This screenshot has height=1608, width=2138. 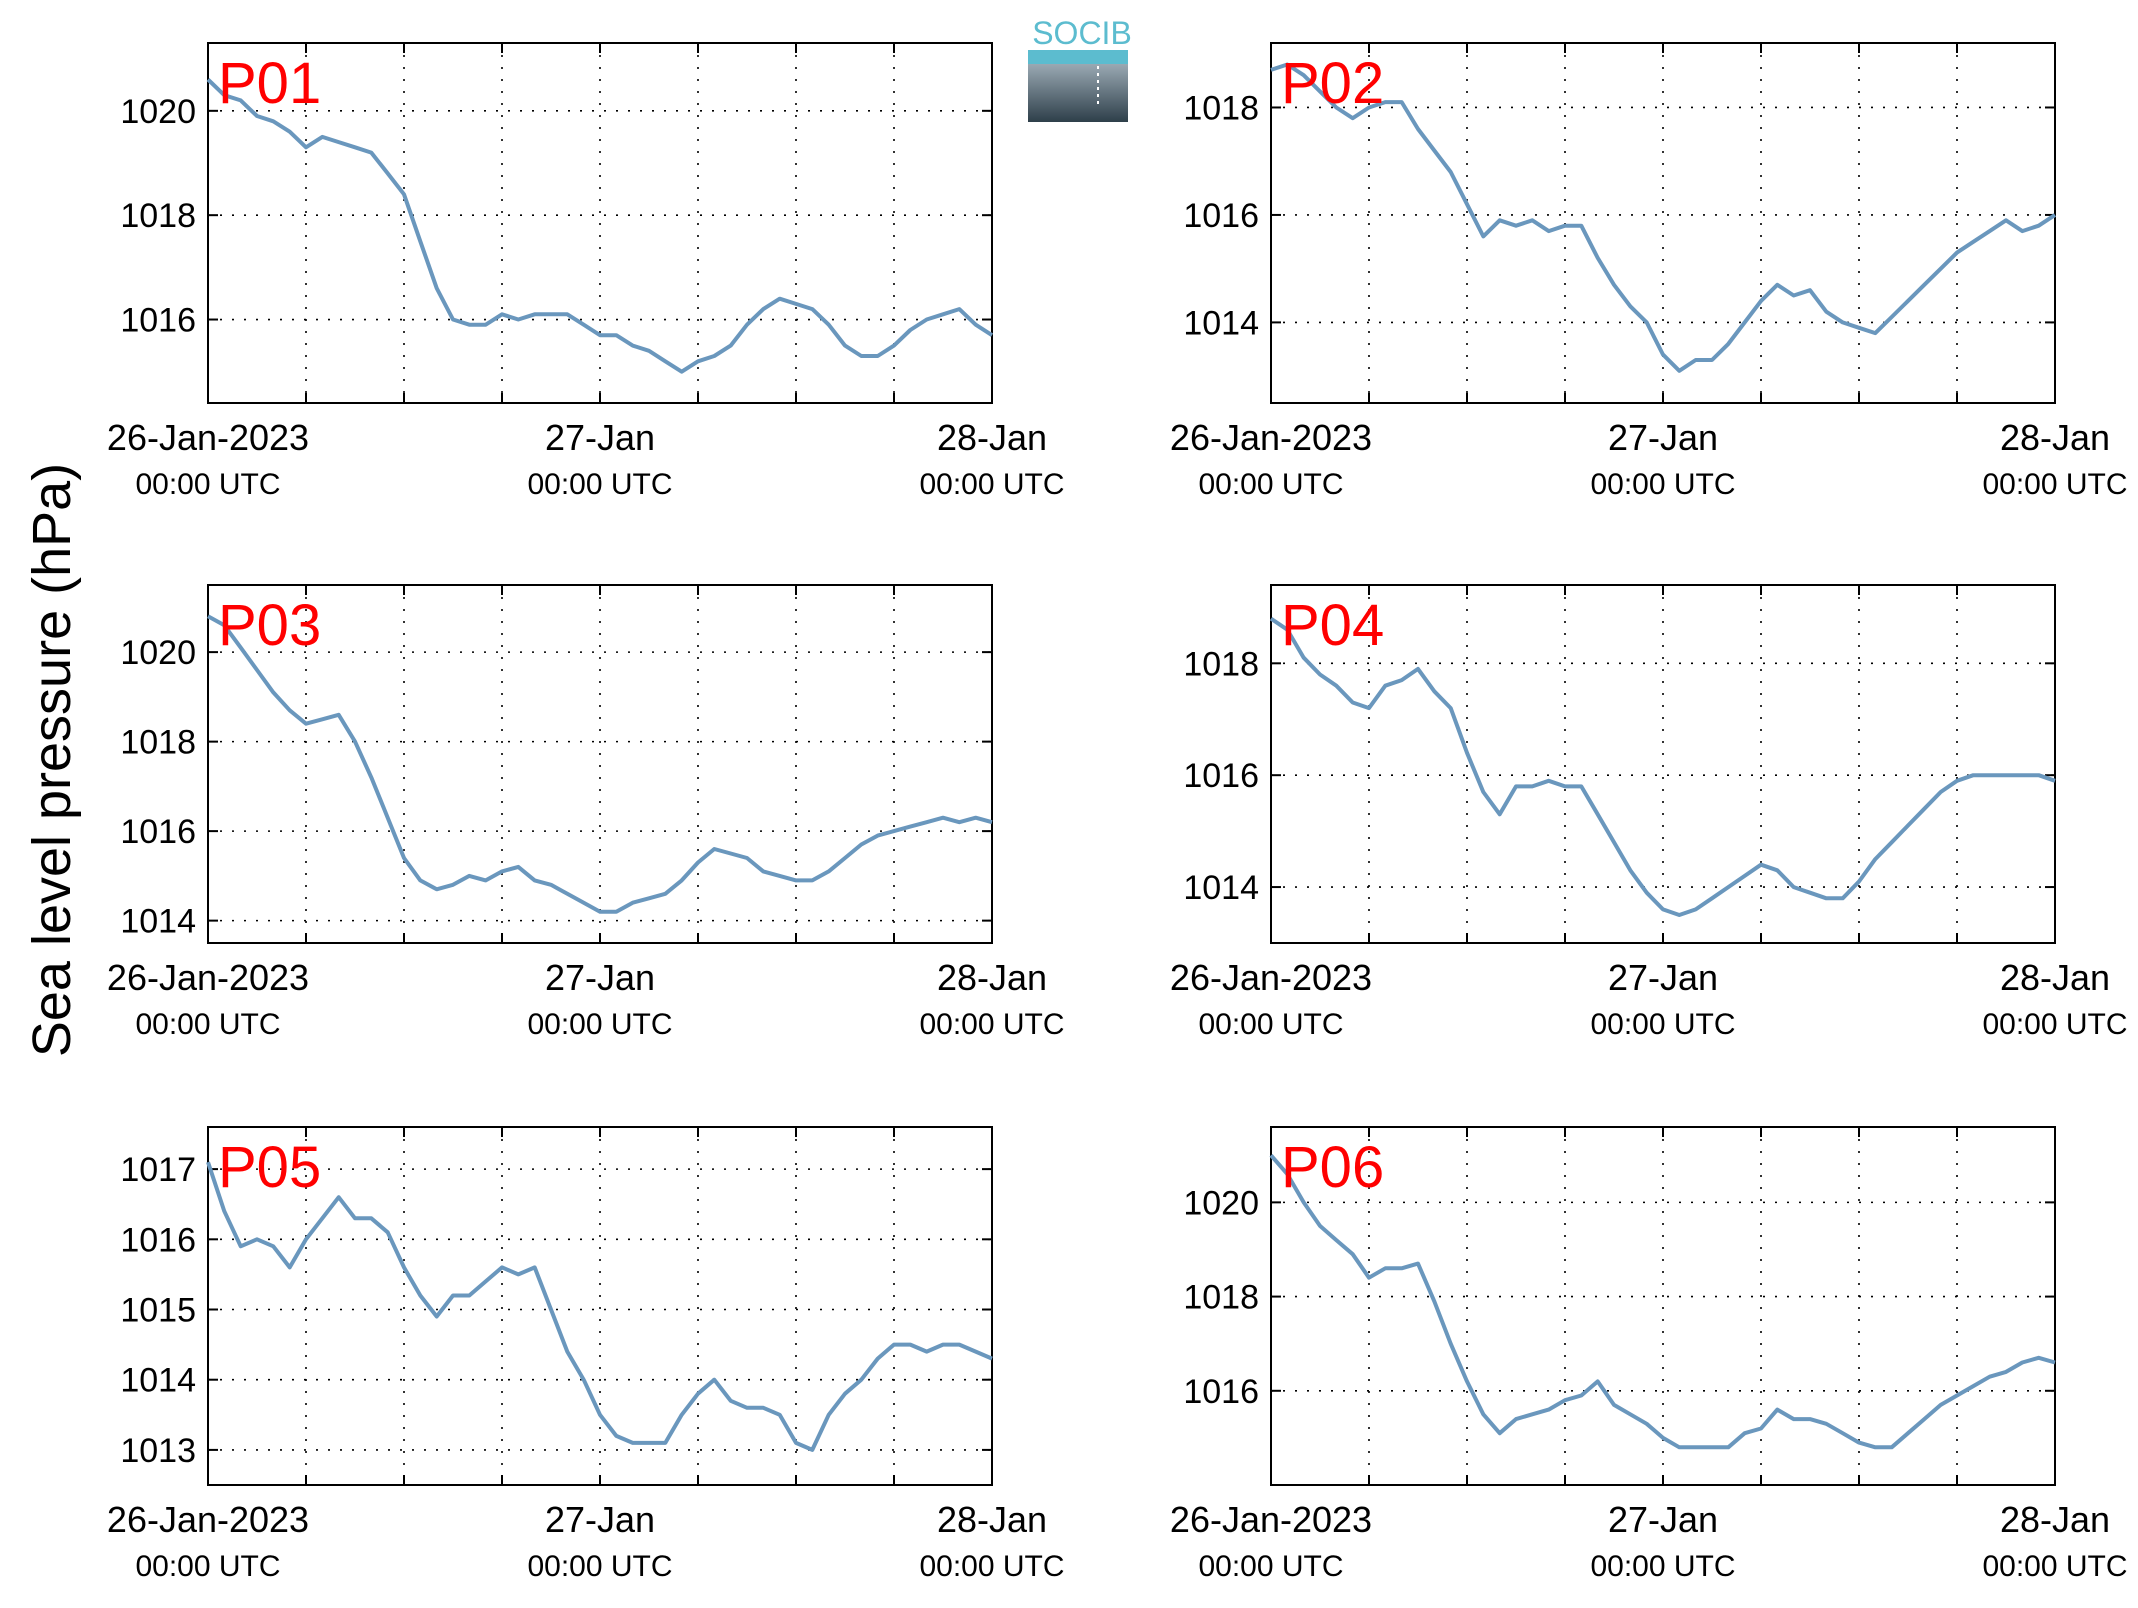 I want to click on panel-title: P01, so click(x=269, y=83).